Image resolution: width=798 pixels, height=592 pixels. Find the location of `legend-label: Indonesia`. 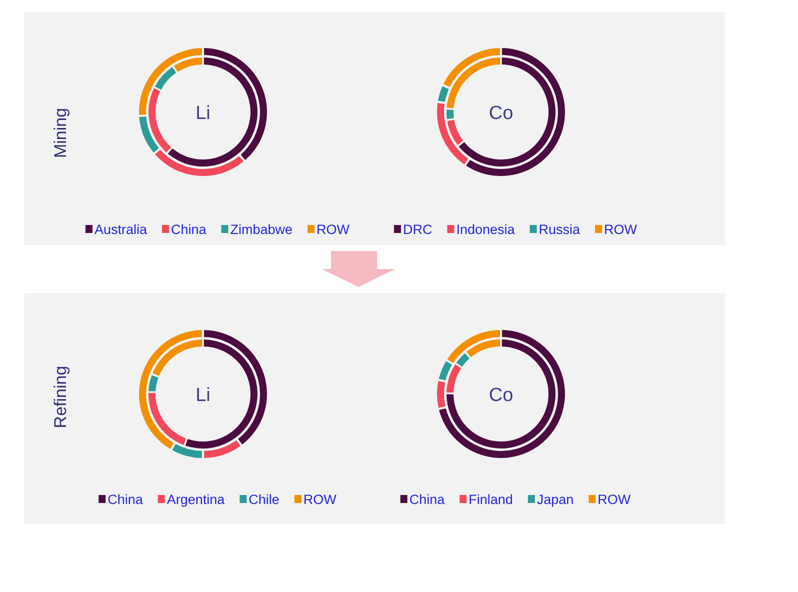

legend-label: Indonesia is located at coordinates (486, 229).